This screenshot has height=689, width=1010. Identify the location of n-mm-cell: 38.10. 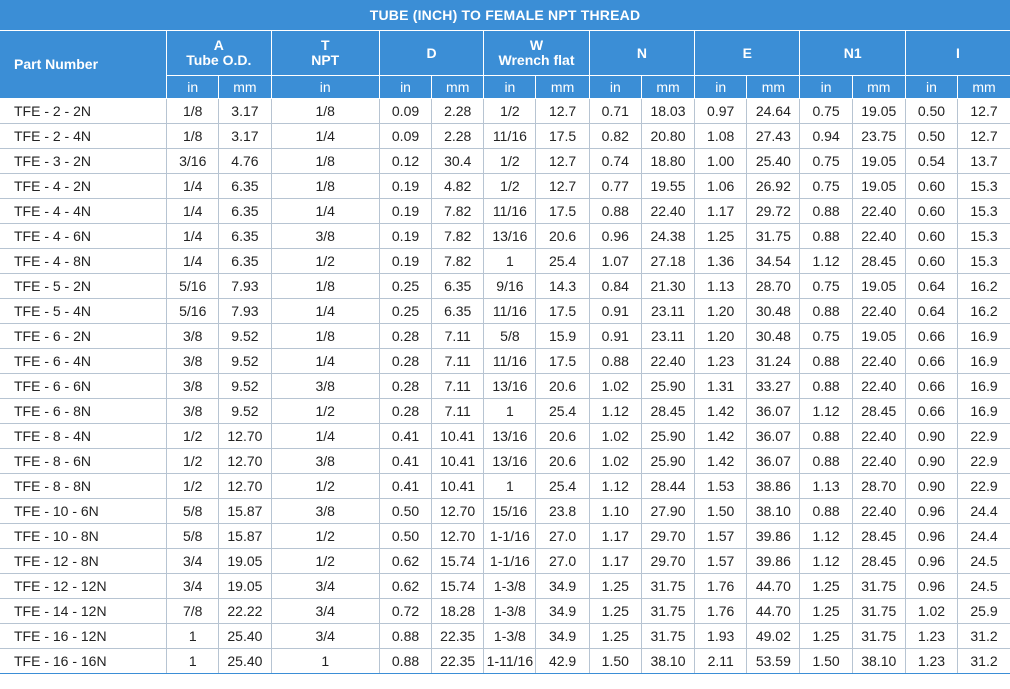
(668, 661).